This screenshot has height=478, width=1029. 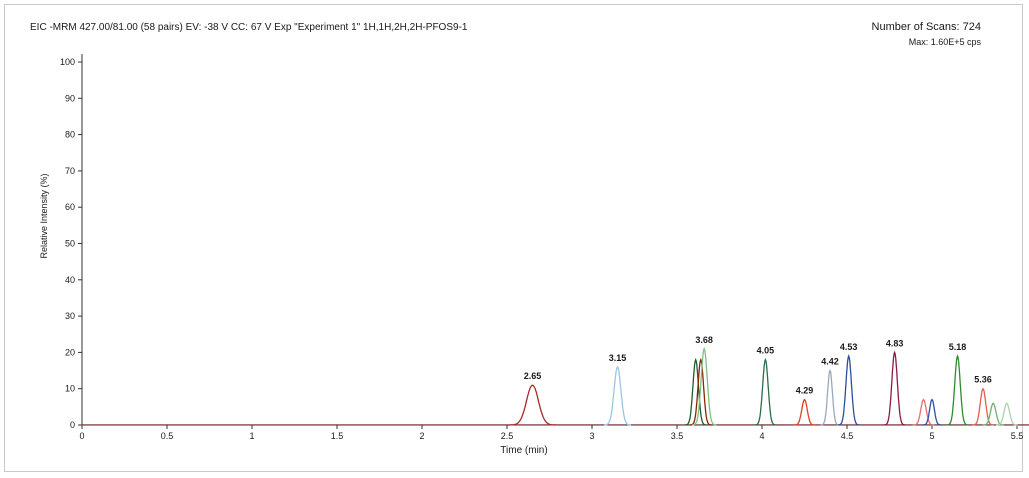 I want to click on y-tick-label: 40, so click(x=70, y=280).